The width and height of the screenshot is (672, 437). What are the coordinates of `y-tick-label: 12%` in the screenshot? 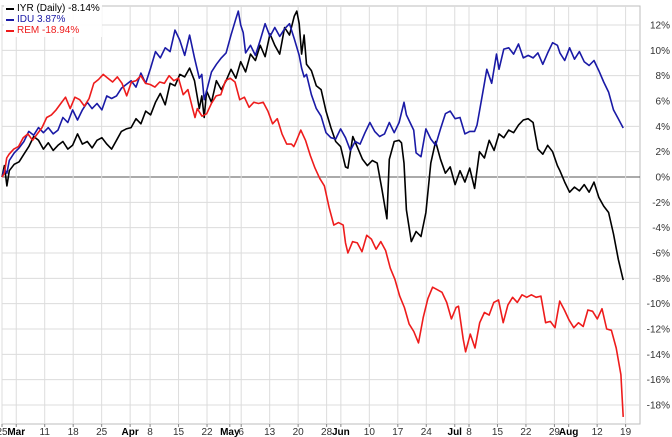 It's located at (660, 26).